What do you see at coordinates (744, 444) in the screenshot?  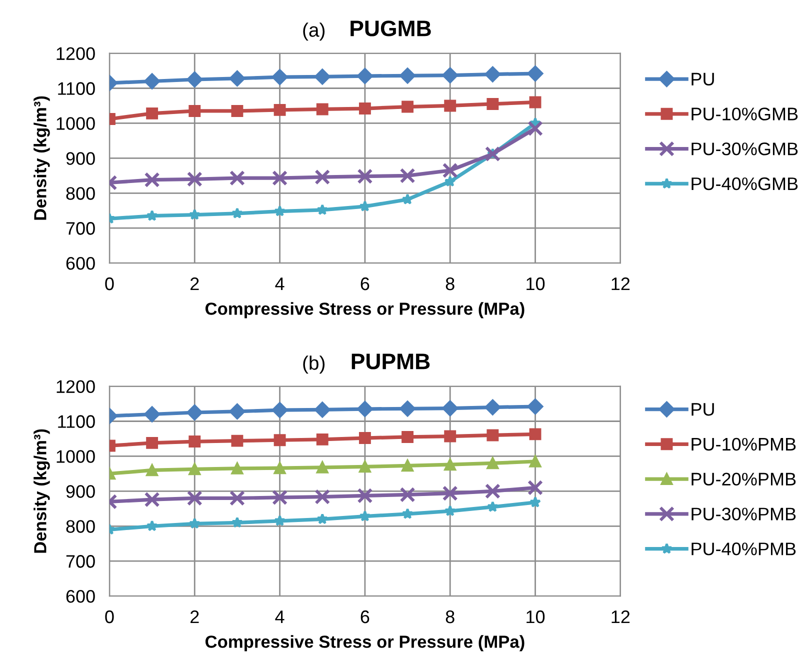 I see `legend-label: PU-10%PMB` at bounding box center [744, 444].